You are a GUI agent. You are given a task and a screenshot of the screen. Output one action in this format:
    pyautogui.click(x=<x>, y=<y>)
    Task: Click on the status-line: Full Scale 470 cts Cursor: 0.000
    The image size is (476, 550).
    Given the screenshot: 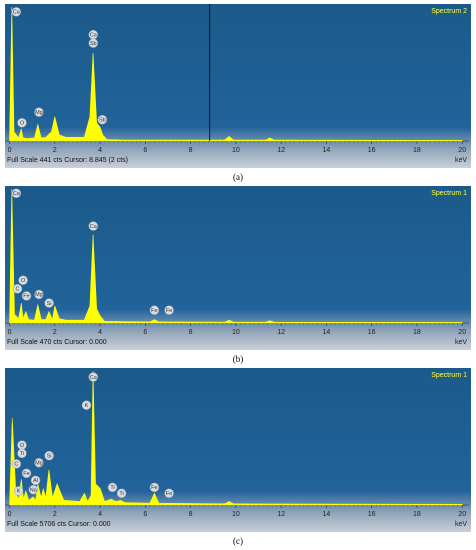 What is the action you would take?
    pyautogui.click(x=57, y=342)
    